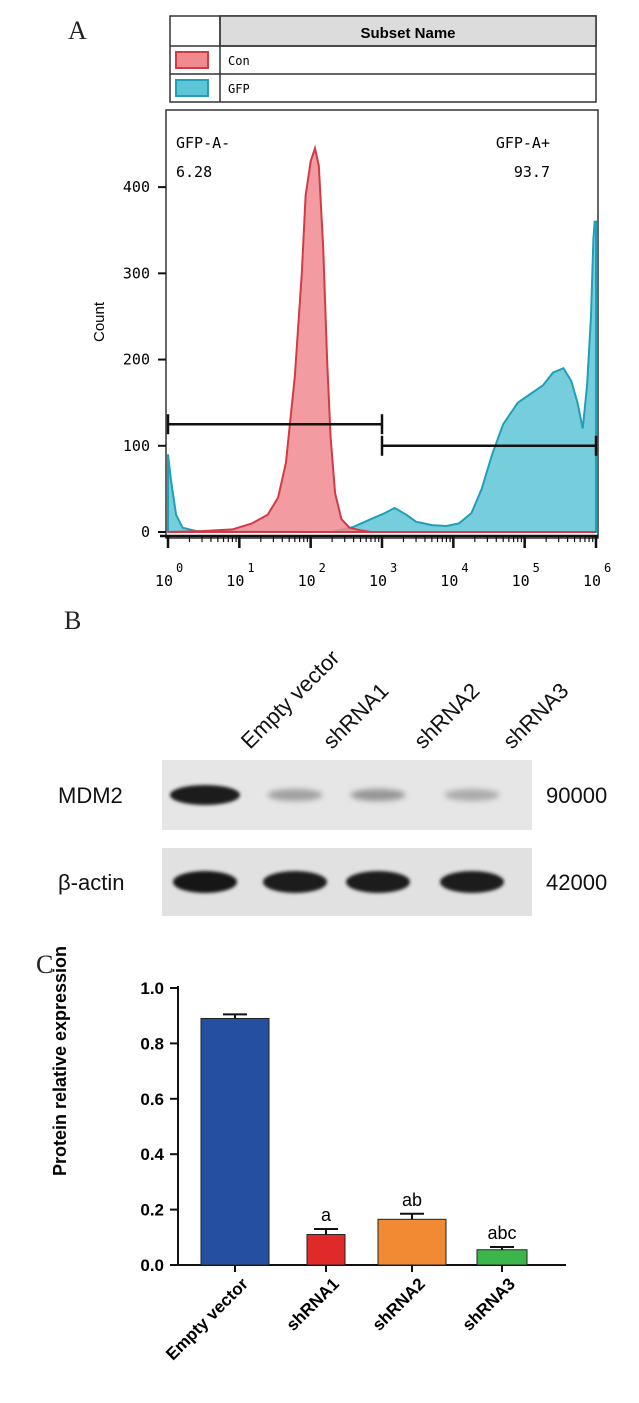 The width and height of the screenshot is (639, 1403). Describe the element at coordinates (152, 988) in the screenshot. I see `bar-y-tick-label: 1.0` at that location.